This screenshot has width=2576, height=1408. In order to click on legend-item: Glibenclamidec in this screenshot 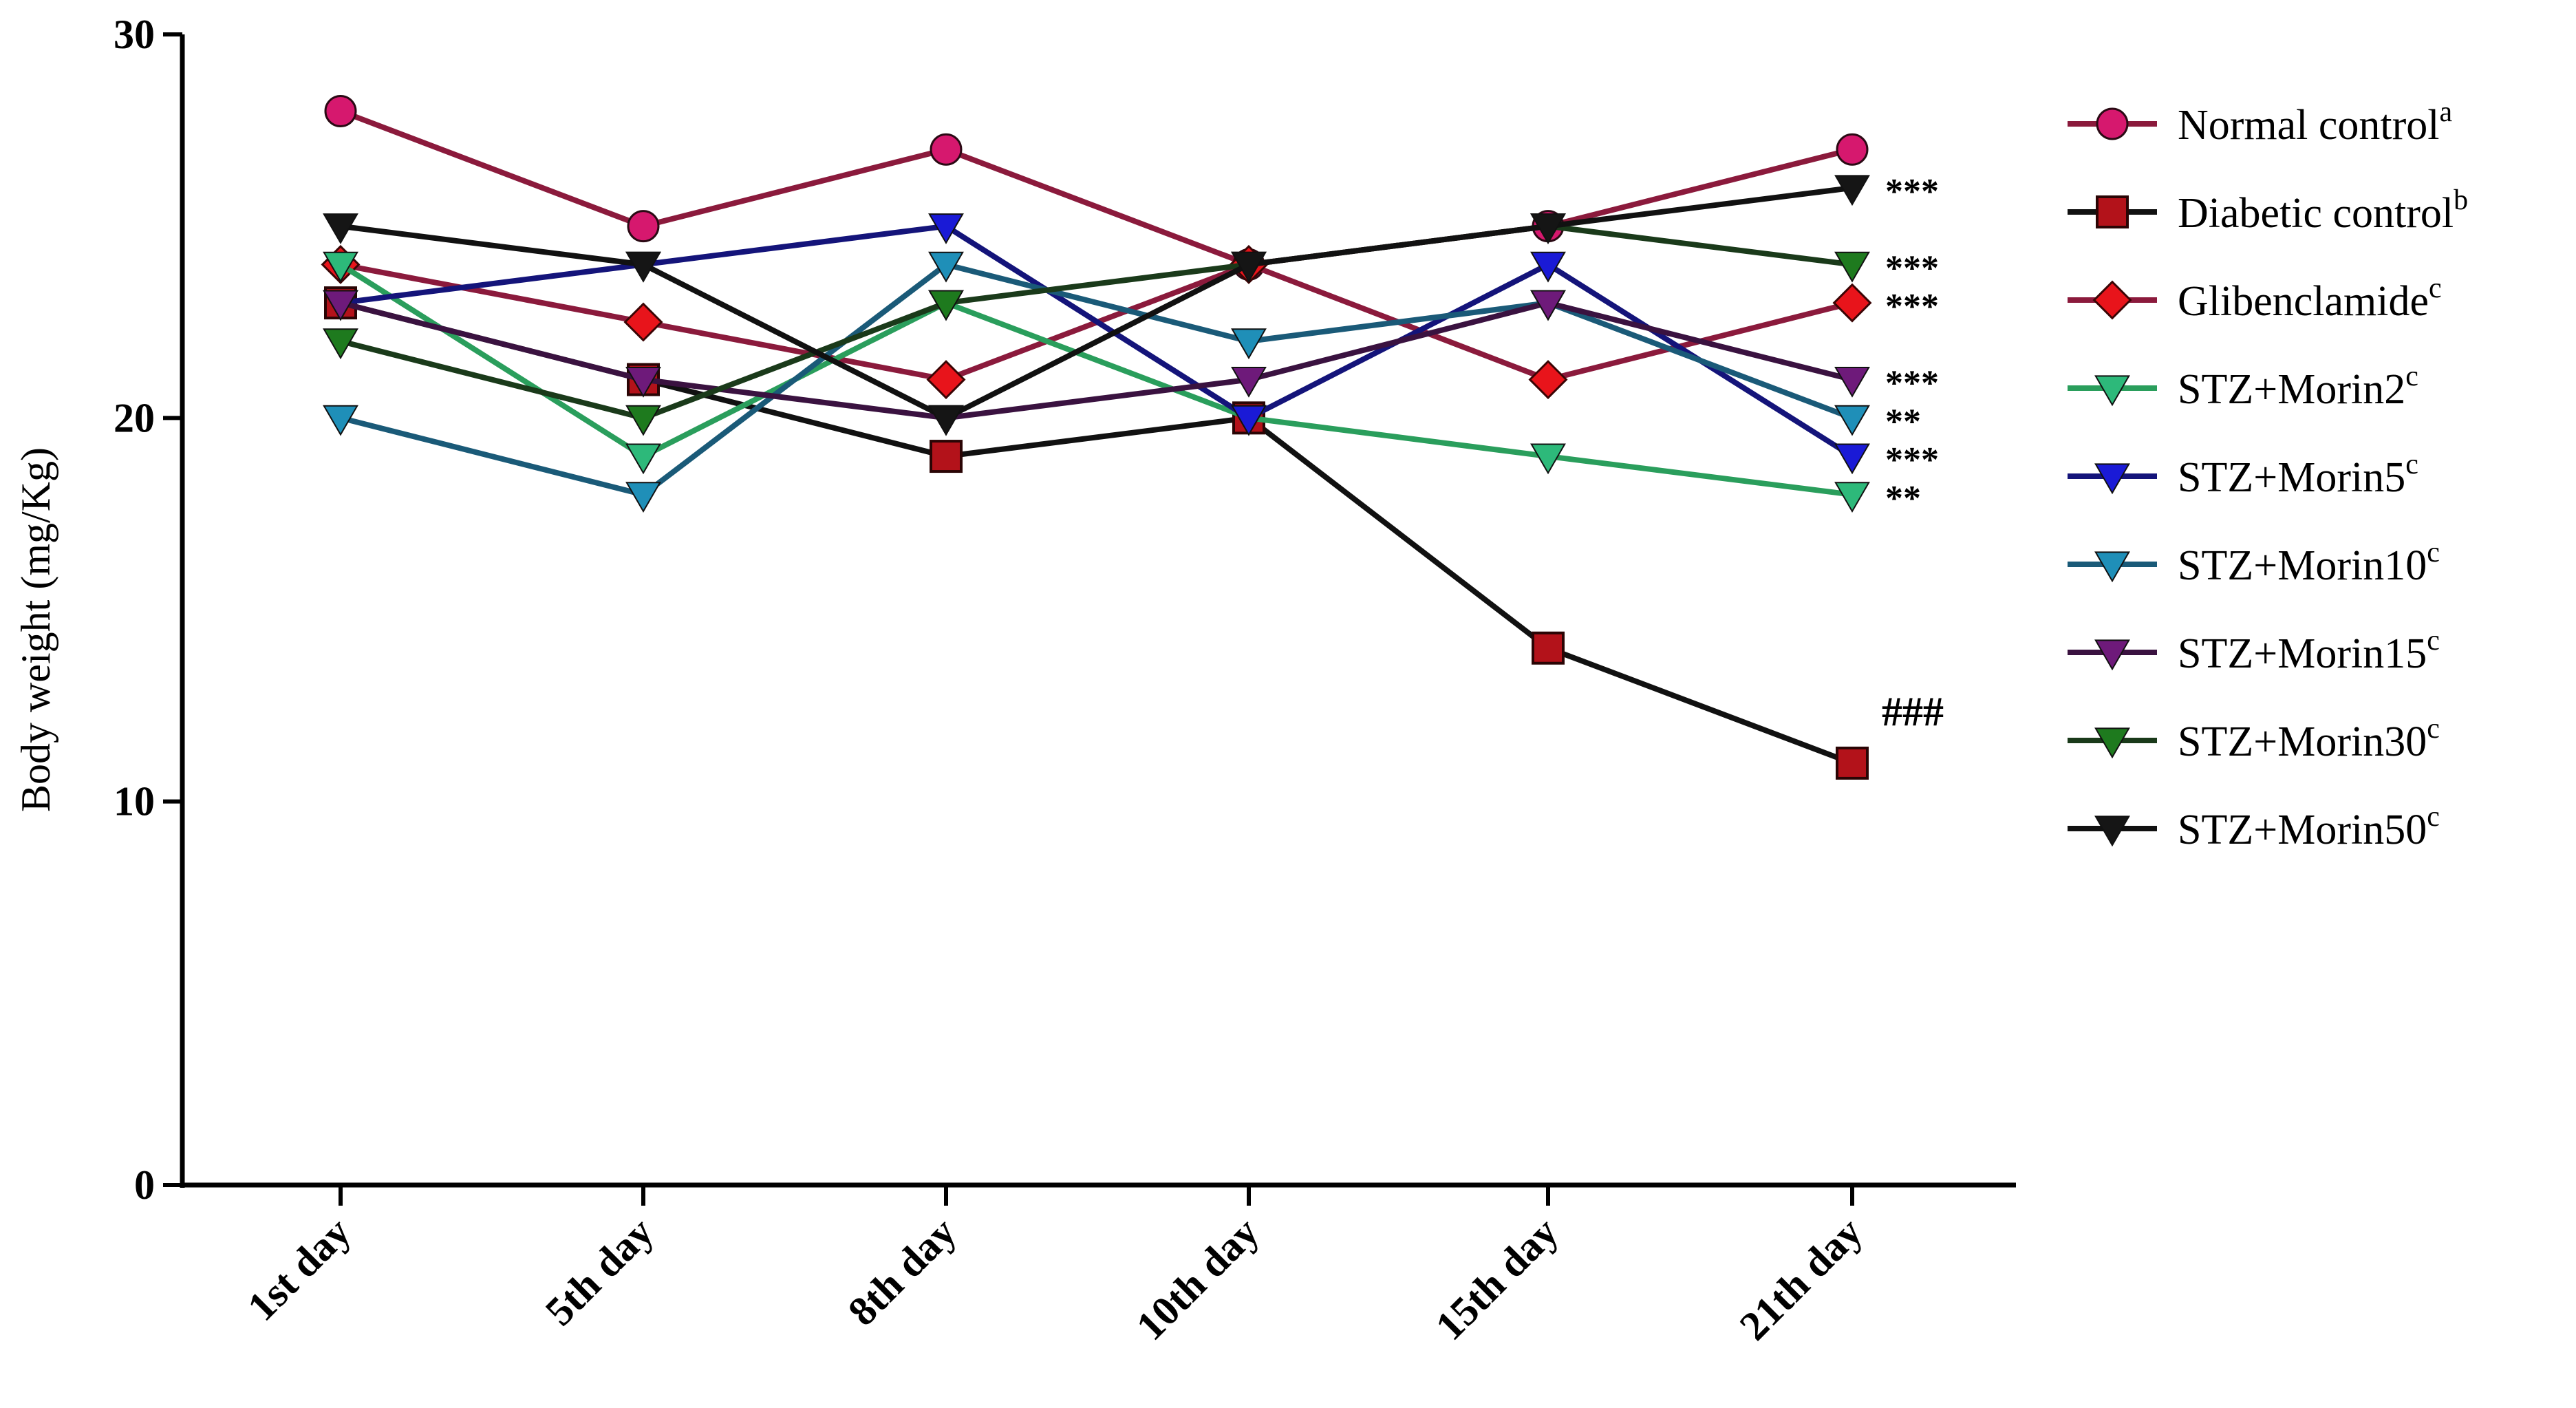, I will do `click(2255, 299)`.